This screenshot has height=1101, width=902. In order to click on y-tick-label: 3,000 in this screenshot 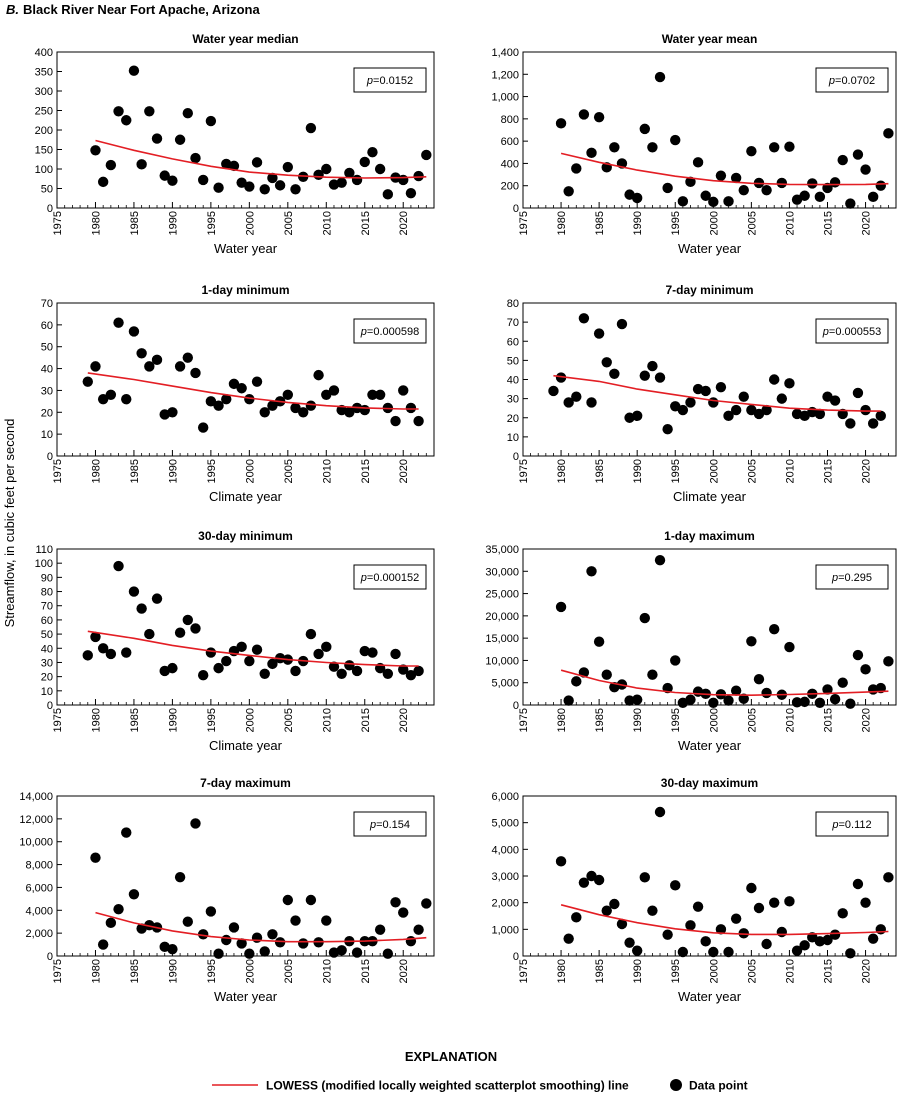, I will do `click(505, 877)`.